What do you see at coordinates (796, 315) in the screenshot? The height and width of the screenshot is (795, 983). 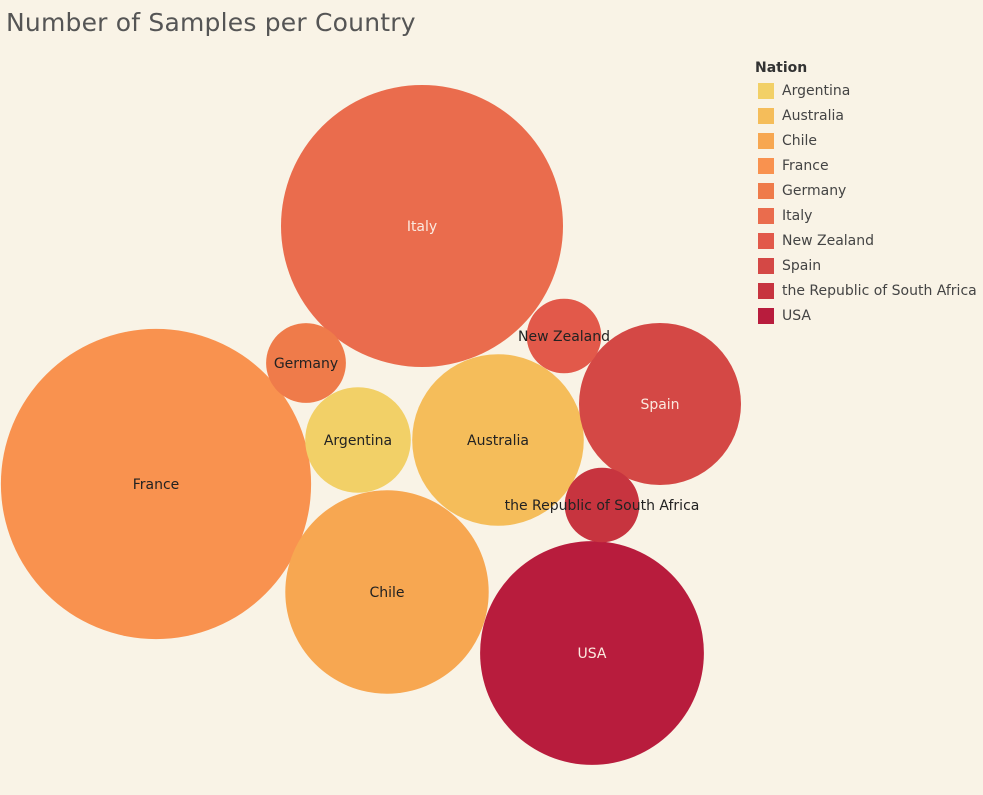 I see `legend-label: USA` at bounding box center [796, 315].